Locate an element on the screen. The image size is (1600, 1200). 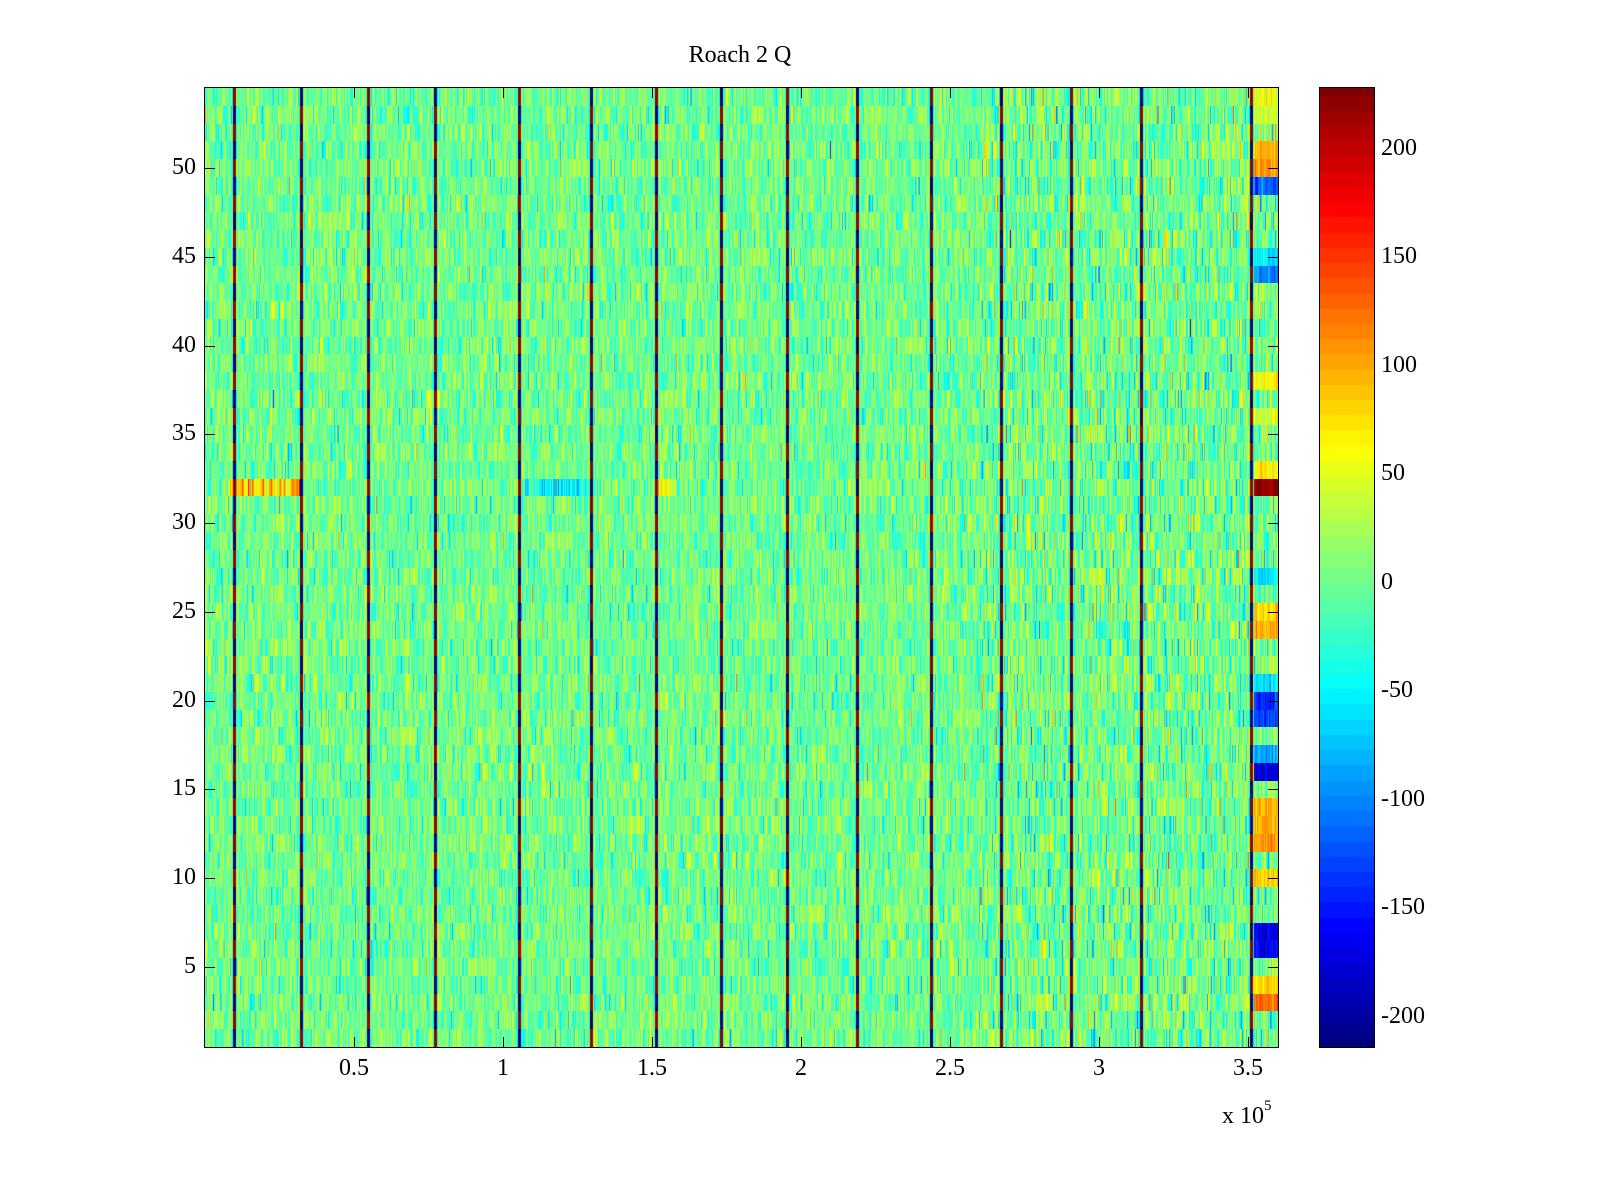
x-tick-label: 0.5 is located at coordinates (354, 1068).